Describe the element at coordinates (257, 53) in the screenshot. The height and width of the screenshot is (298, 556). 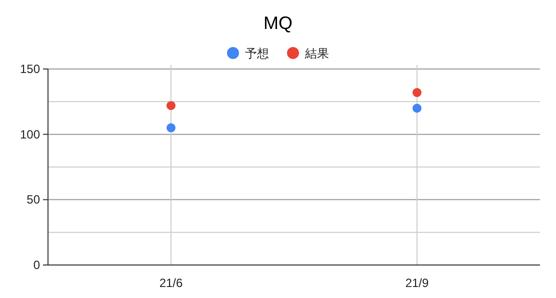
I see `legend-label: 予想` at that location.